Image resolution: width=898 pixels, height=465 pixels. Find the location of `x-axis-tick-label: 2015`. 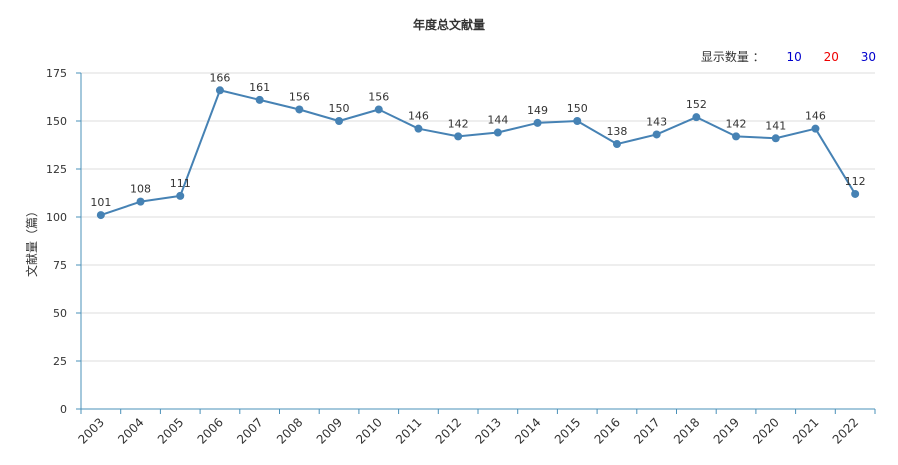

x-axis-tick-label: 2015 is located at coordinates (567, 430).